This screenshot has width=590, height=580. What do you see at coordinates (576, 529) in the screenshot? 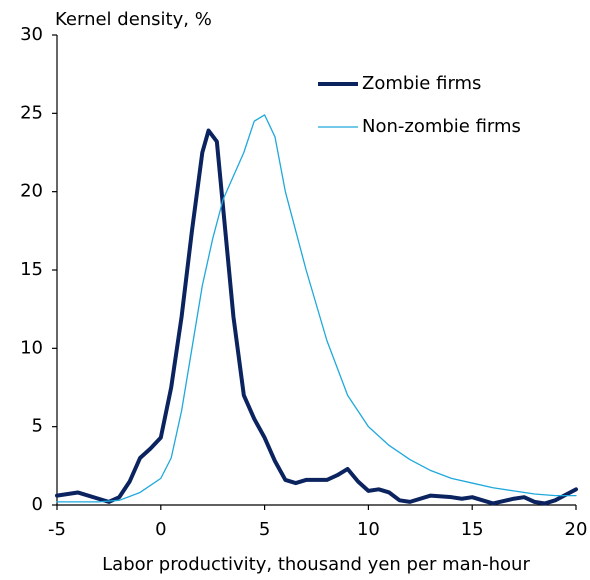
I see `x-tick-label: 20` at bounding box center [576, 529].